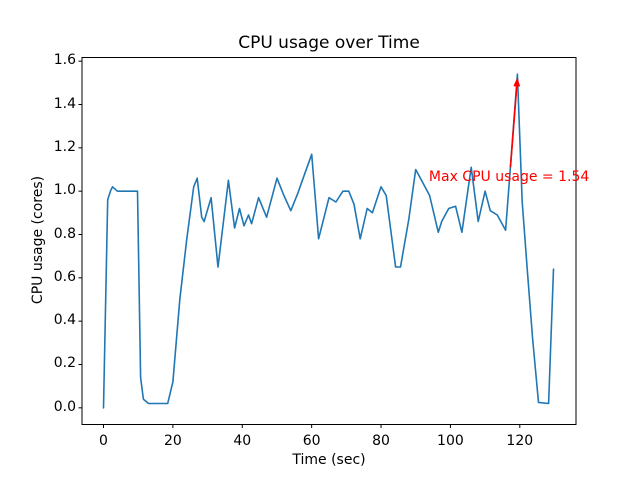 This screenshot has height=480, width=640. I want to click on x-tick-label: 120, so click(520, 441).